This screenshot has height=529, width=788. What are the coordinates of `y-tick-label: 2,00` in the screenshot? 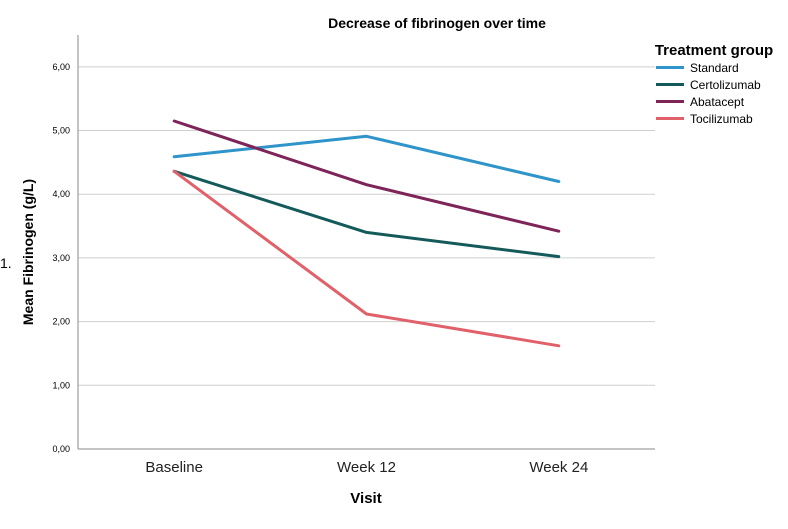 It's located at (61, 322).